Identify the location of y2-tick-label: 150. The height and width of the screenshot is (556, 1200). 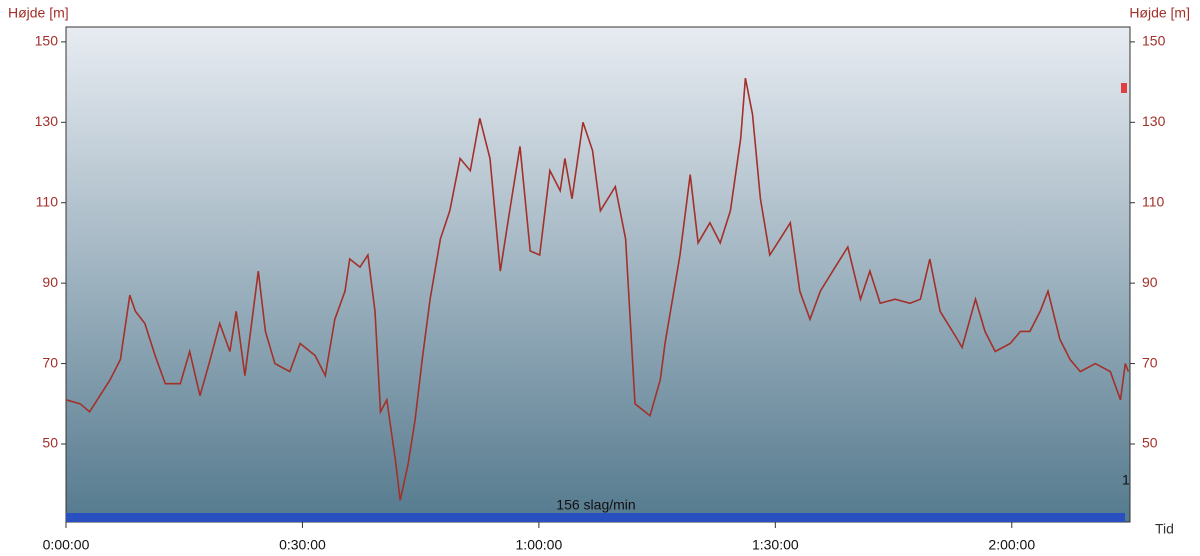
(1154, 41).